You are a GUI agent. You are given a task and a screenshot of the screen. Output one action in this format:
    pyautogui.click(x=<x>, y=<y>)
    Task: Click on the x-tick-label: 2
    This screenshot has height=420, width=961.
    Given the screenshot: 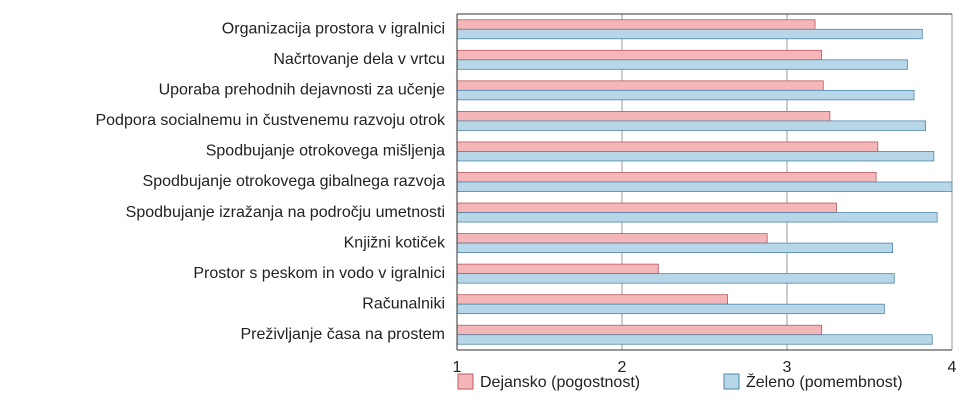 What is the action you would take?
    pyautogui.click(x=622, y=367)
    